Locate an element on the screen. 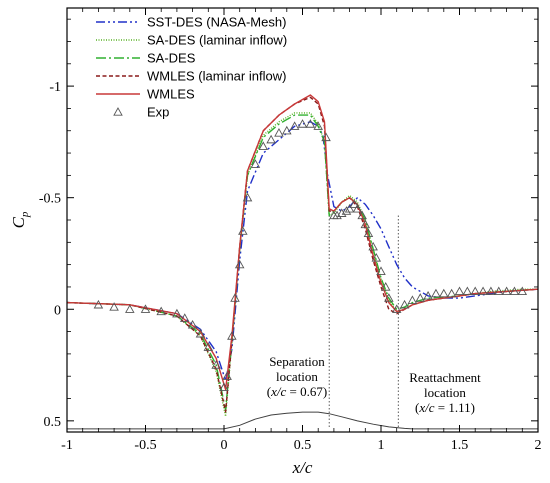  y-axis-title: Cp is located at coordinates (20, 219).